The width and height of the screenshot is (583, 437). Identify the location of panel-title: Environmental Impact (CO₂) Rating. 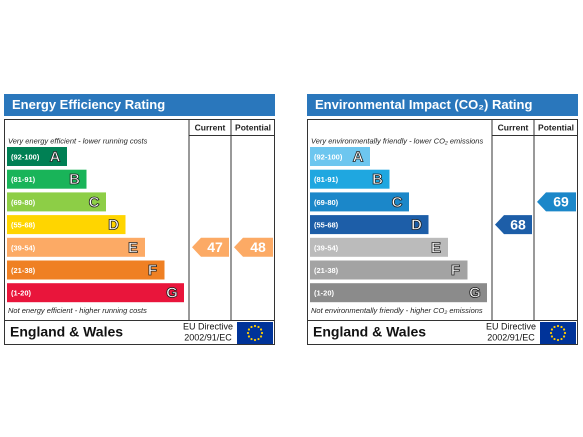
(423, 104).